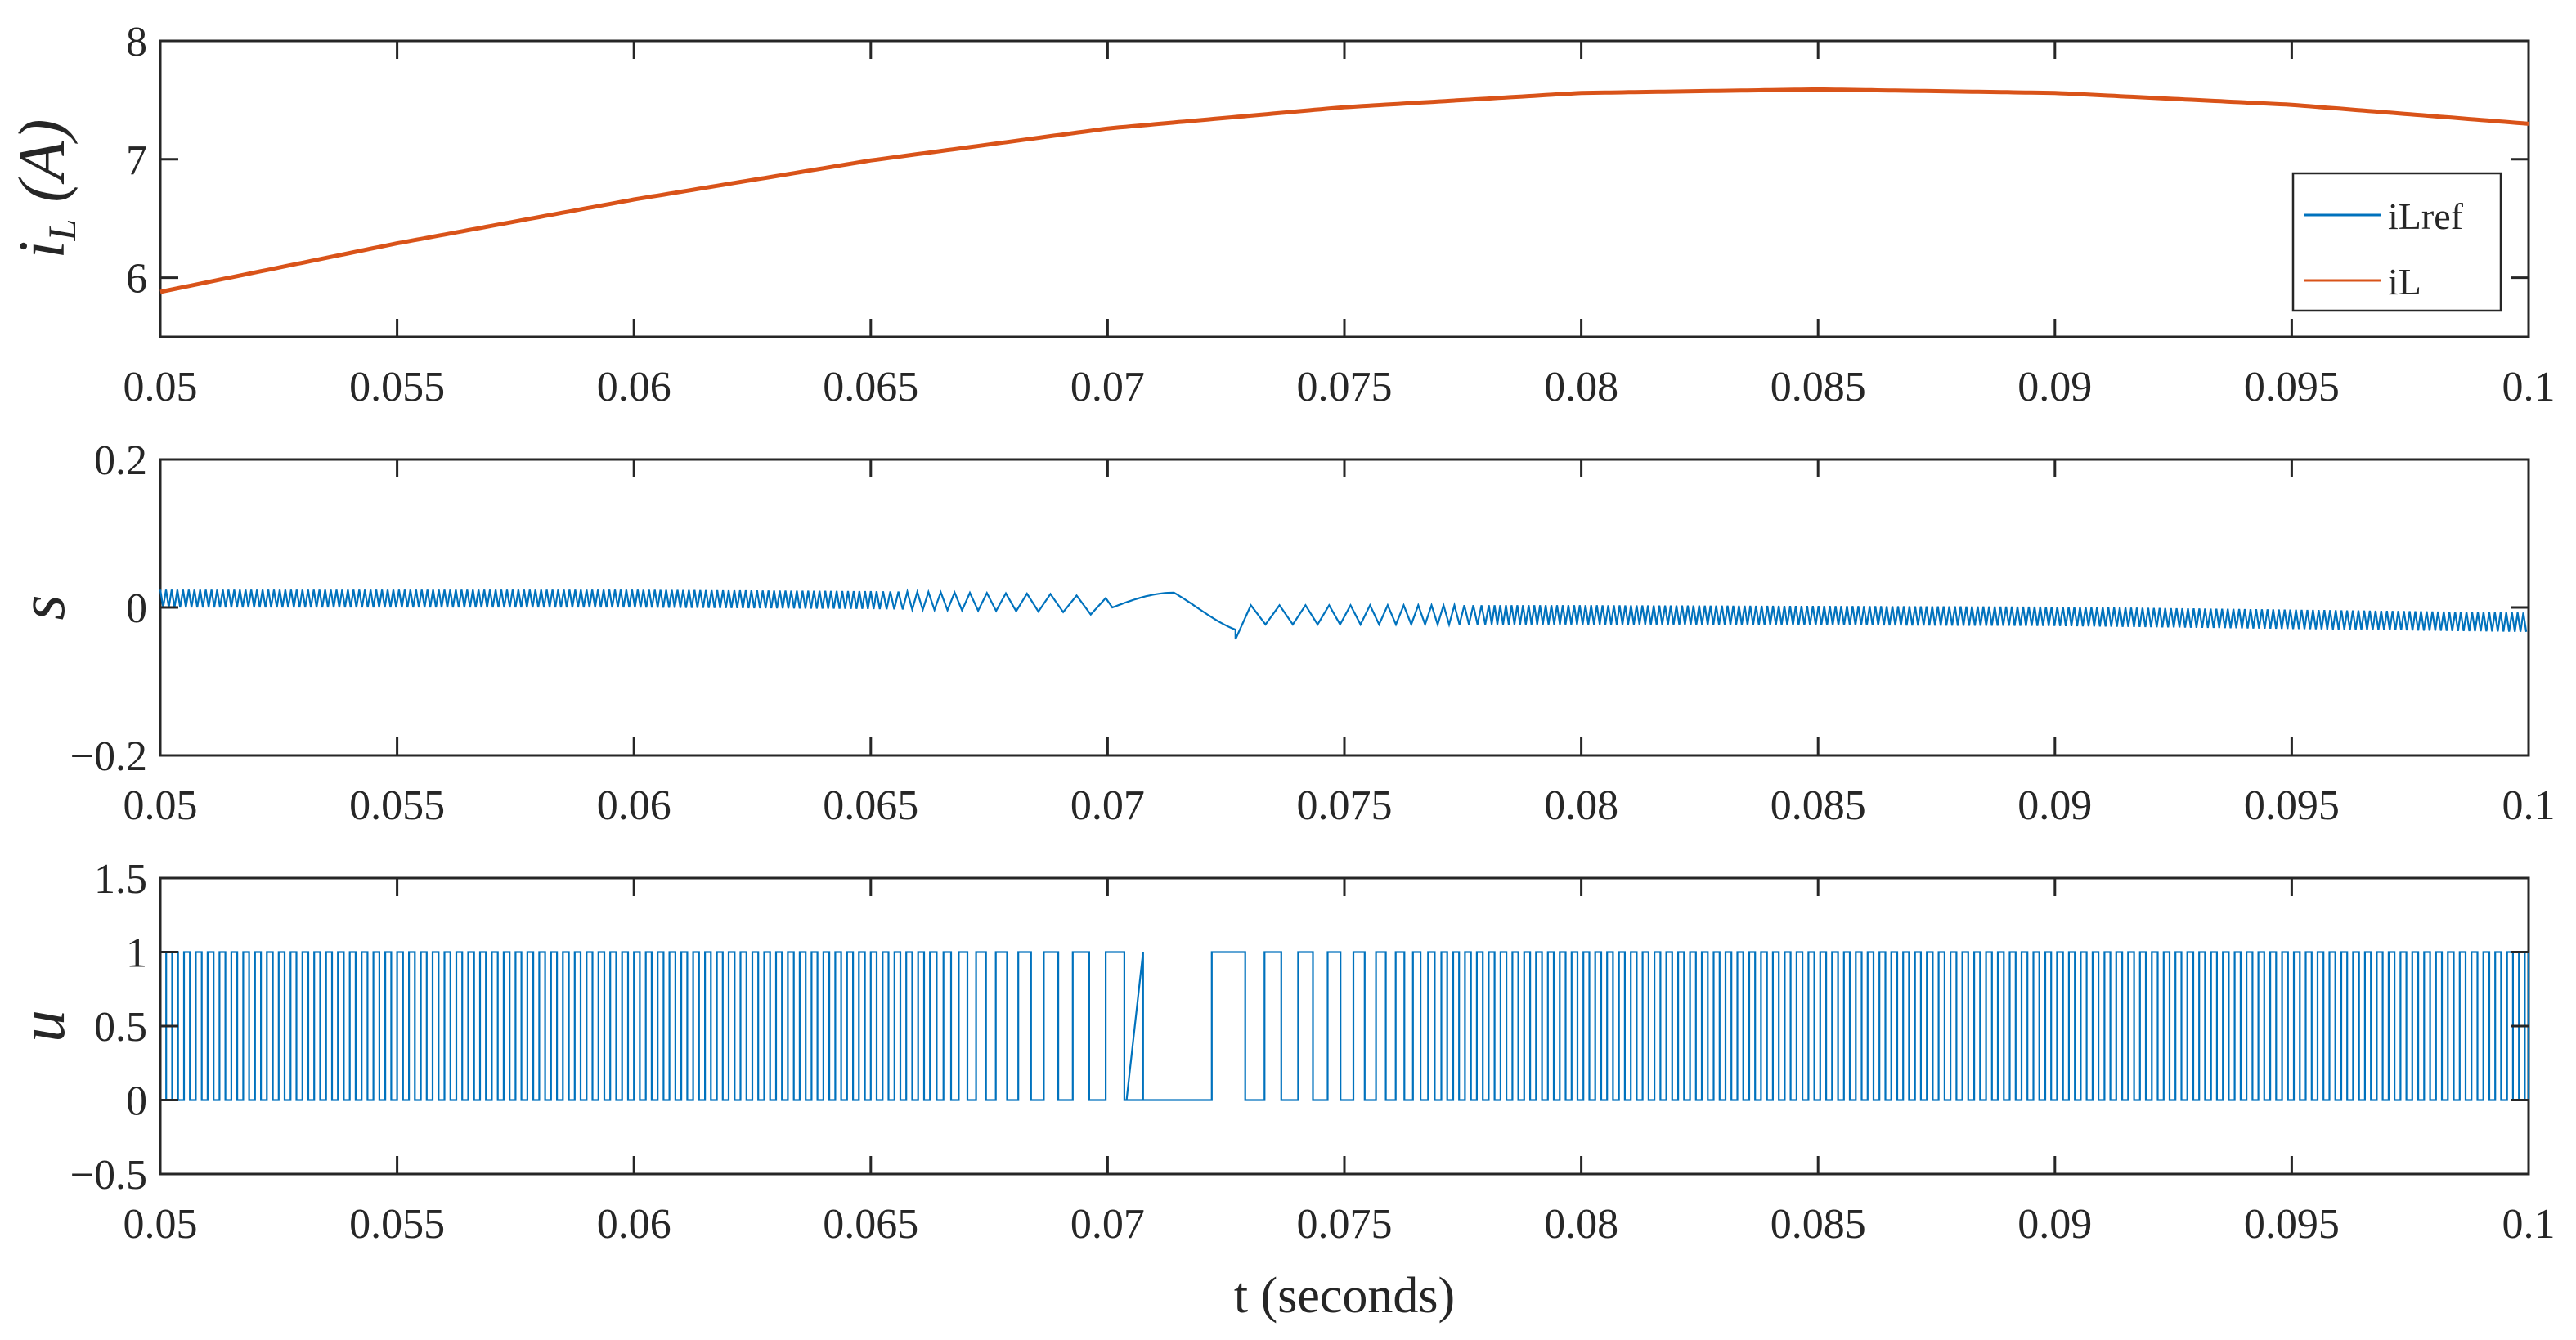  Describe the element at coordinates (43, 249) in the screenshot. I see `ylabel-il-main: i` at that location.